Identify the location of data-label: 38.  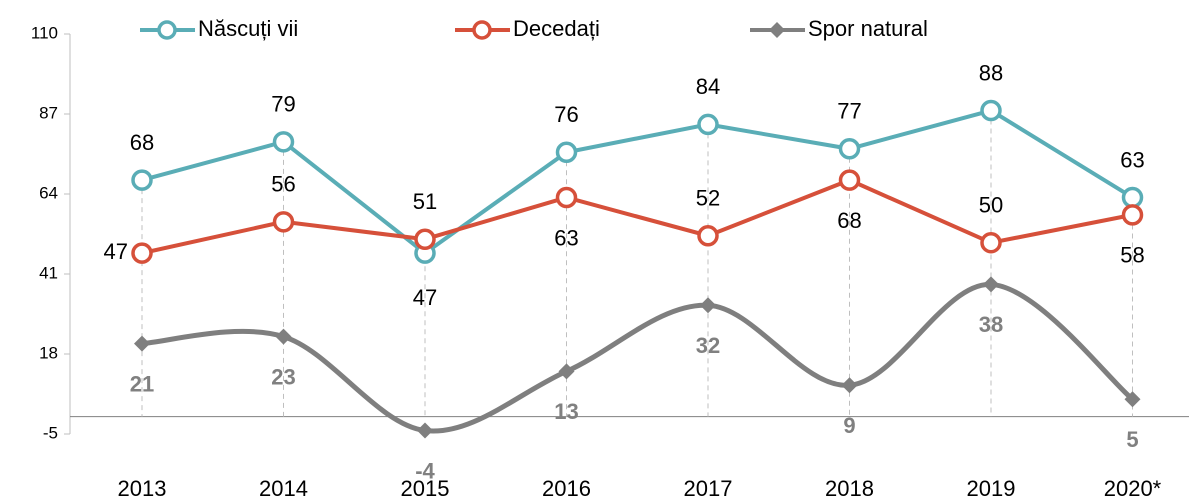
(991, 324).